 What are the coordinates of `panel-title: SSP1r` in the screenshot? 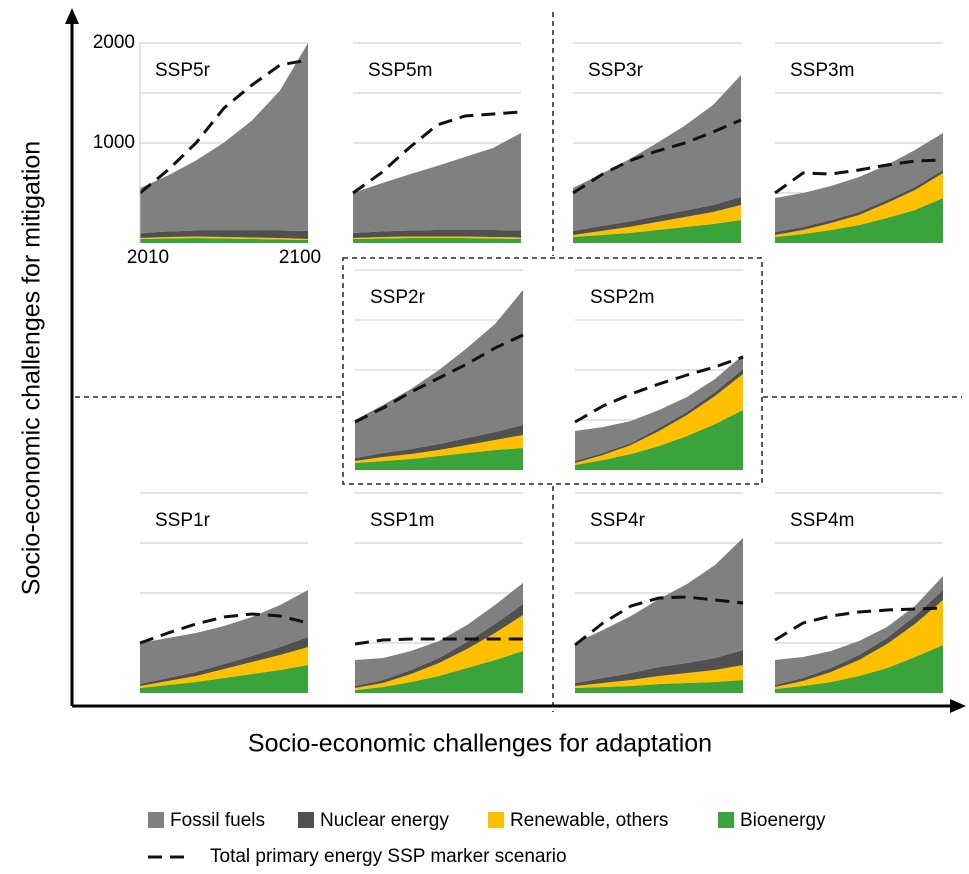 It's located at (183, 520).